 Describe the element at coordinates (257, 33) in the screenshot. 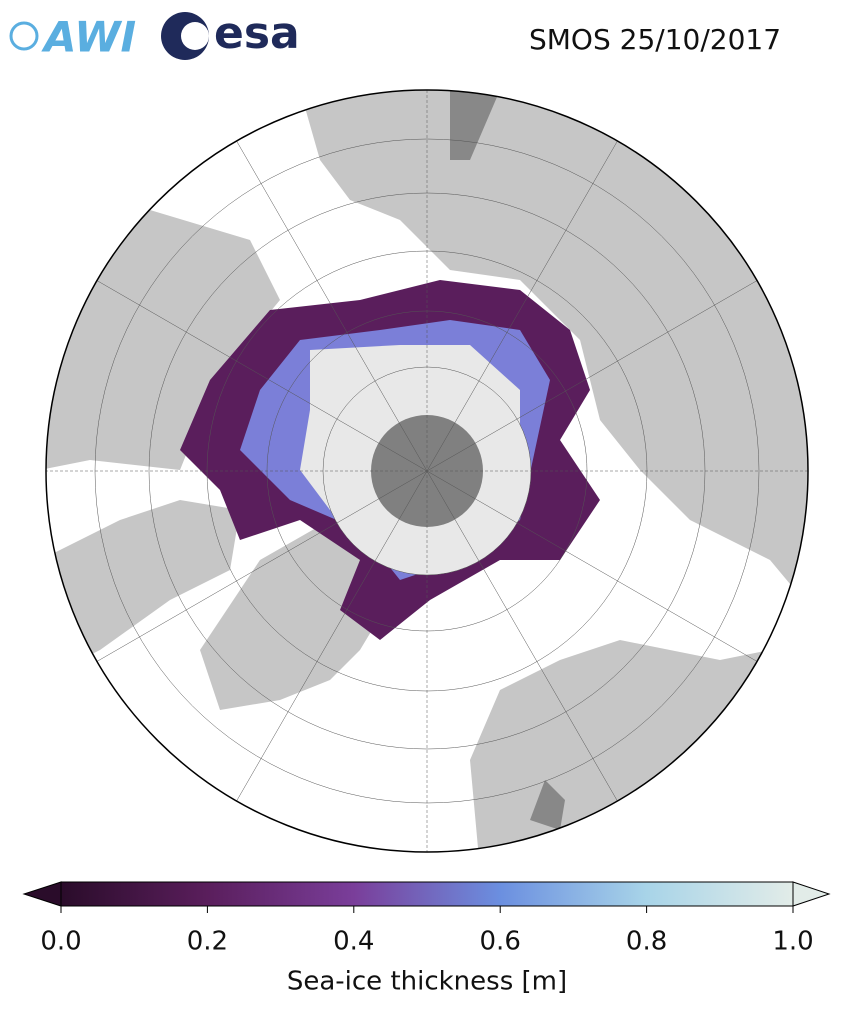

I see `logo-esa-text: esa` at that location.